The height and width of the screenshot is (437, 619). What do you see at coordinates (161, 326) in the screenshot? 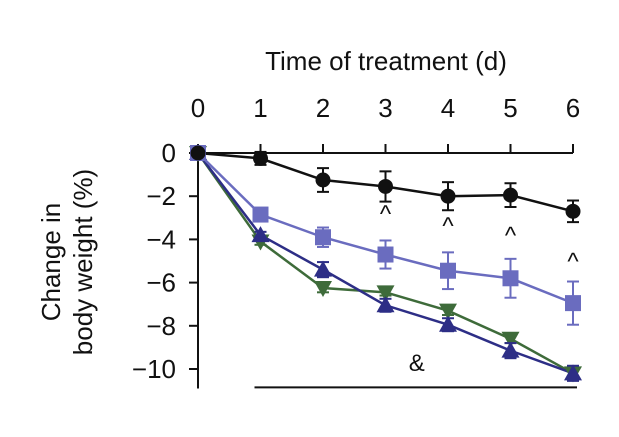
I see `y-tick-label: −8` at bounding box center [161, 326].